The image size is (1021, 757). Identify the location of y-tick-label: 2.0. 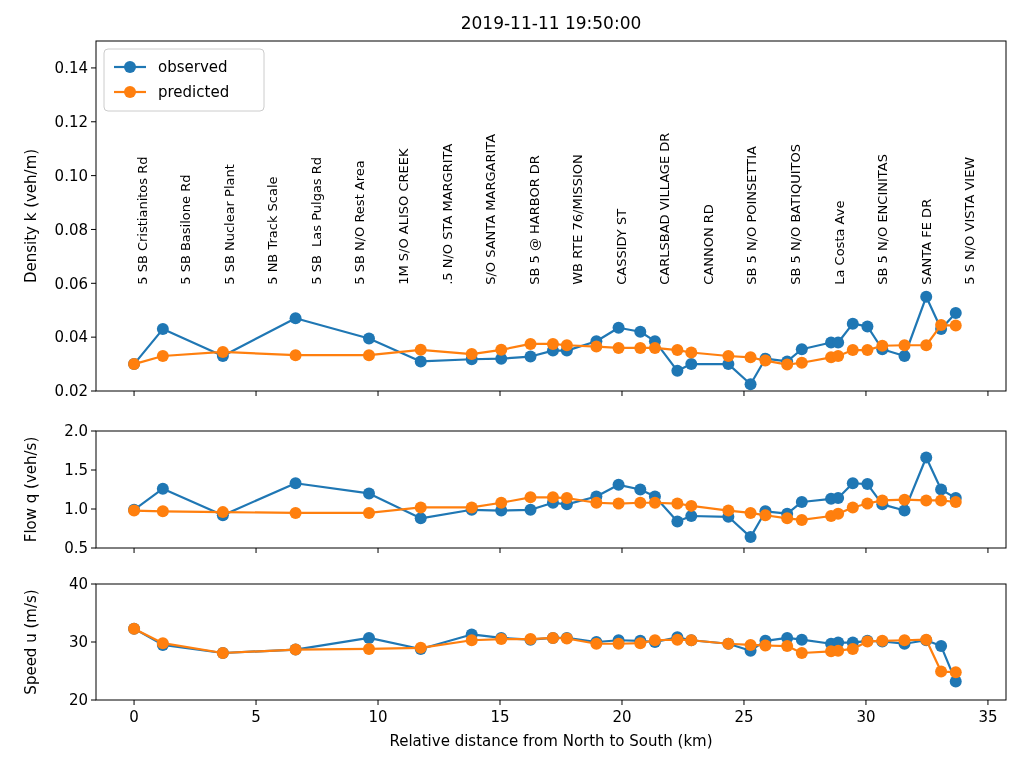
(76, 431).